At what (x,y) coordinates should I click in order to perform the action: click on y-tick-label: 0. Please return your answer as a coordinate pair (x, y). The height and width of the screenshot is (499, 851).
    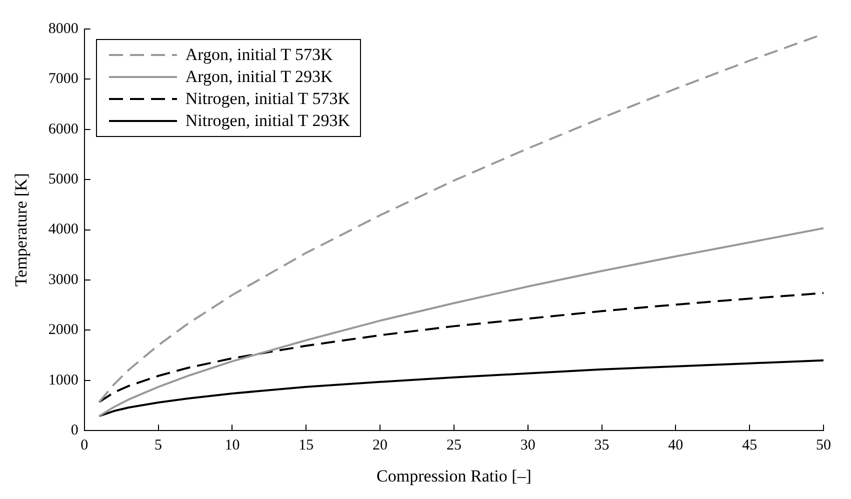
    Looking at the image, I should click on (74, 430).